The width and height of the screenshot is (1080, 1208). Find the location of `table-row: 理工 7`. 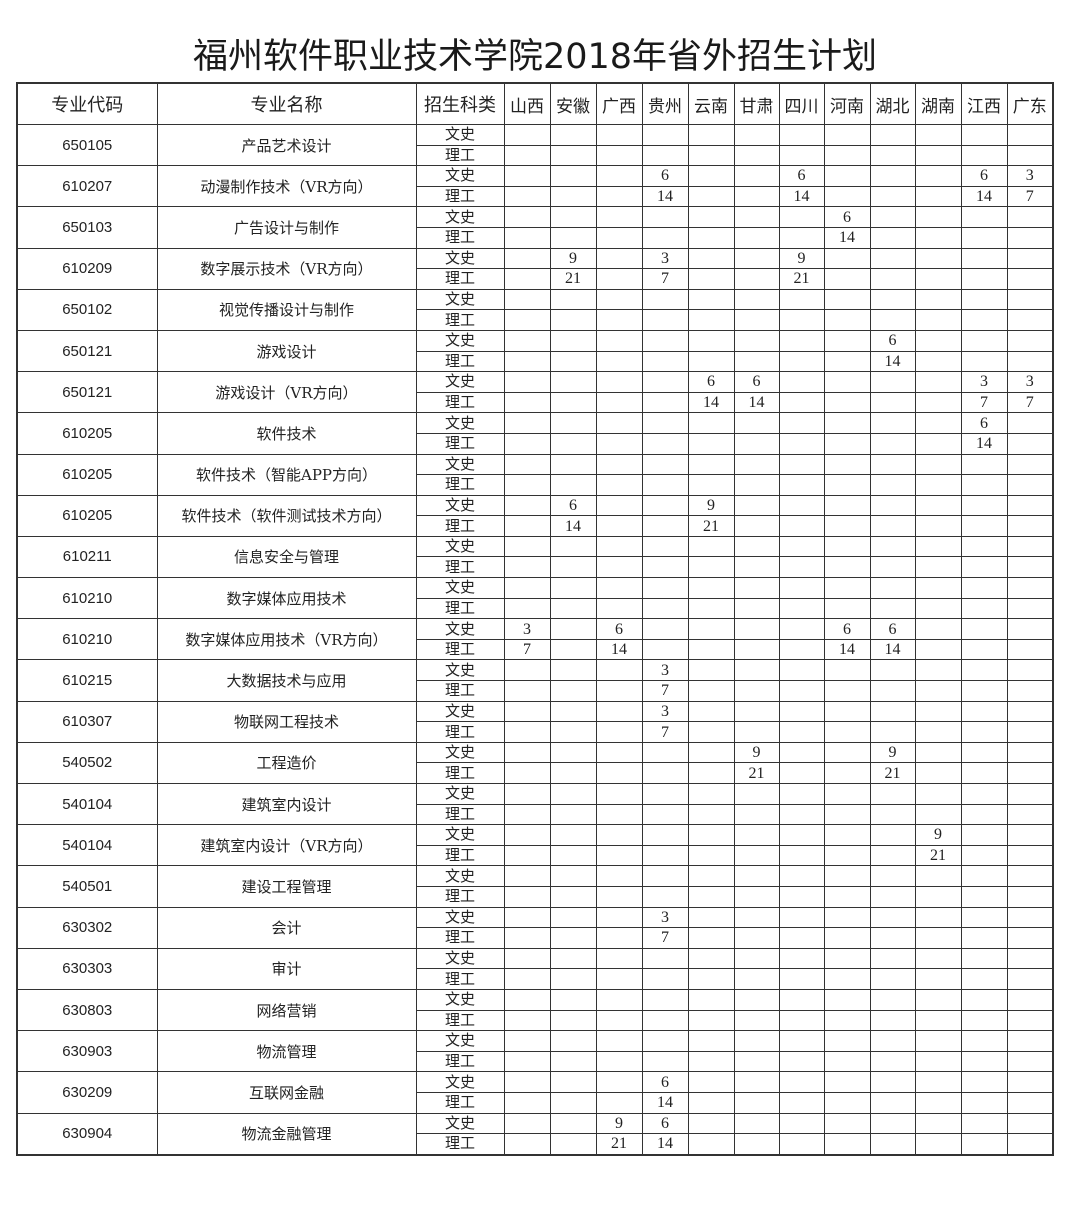

table-row: 理工 7 is located at coordinates (535, 691).